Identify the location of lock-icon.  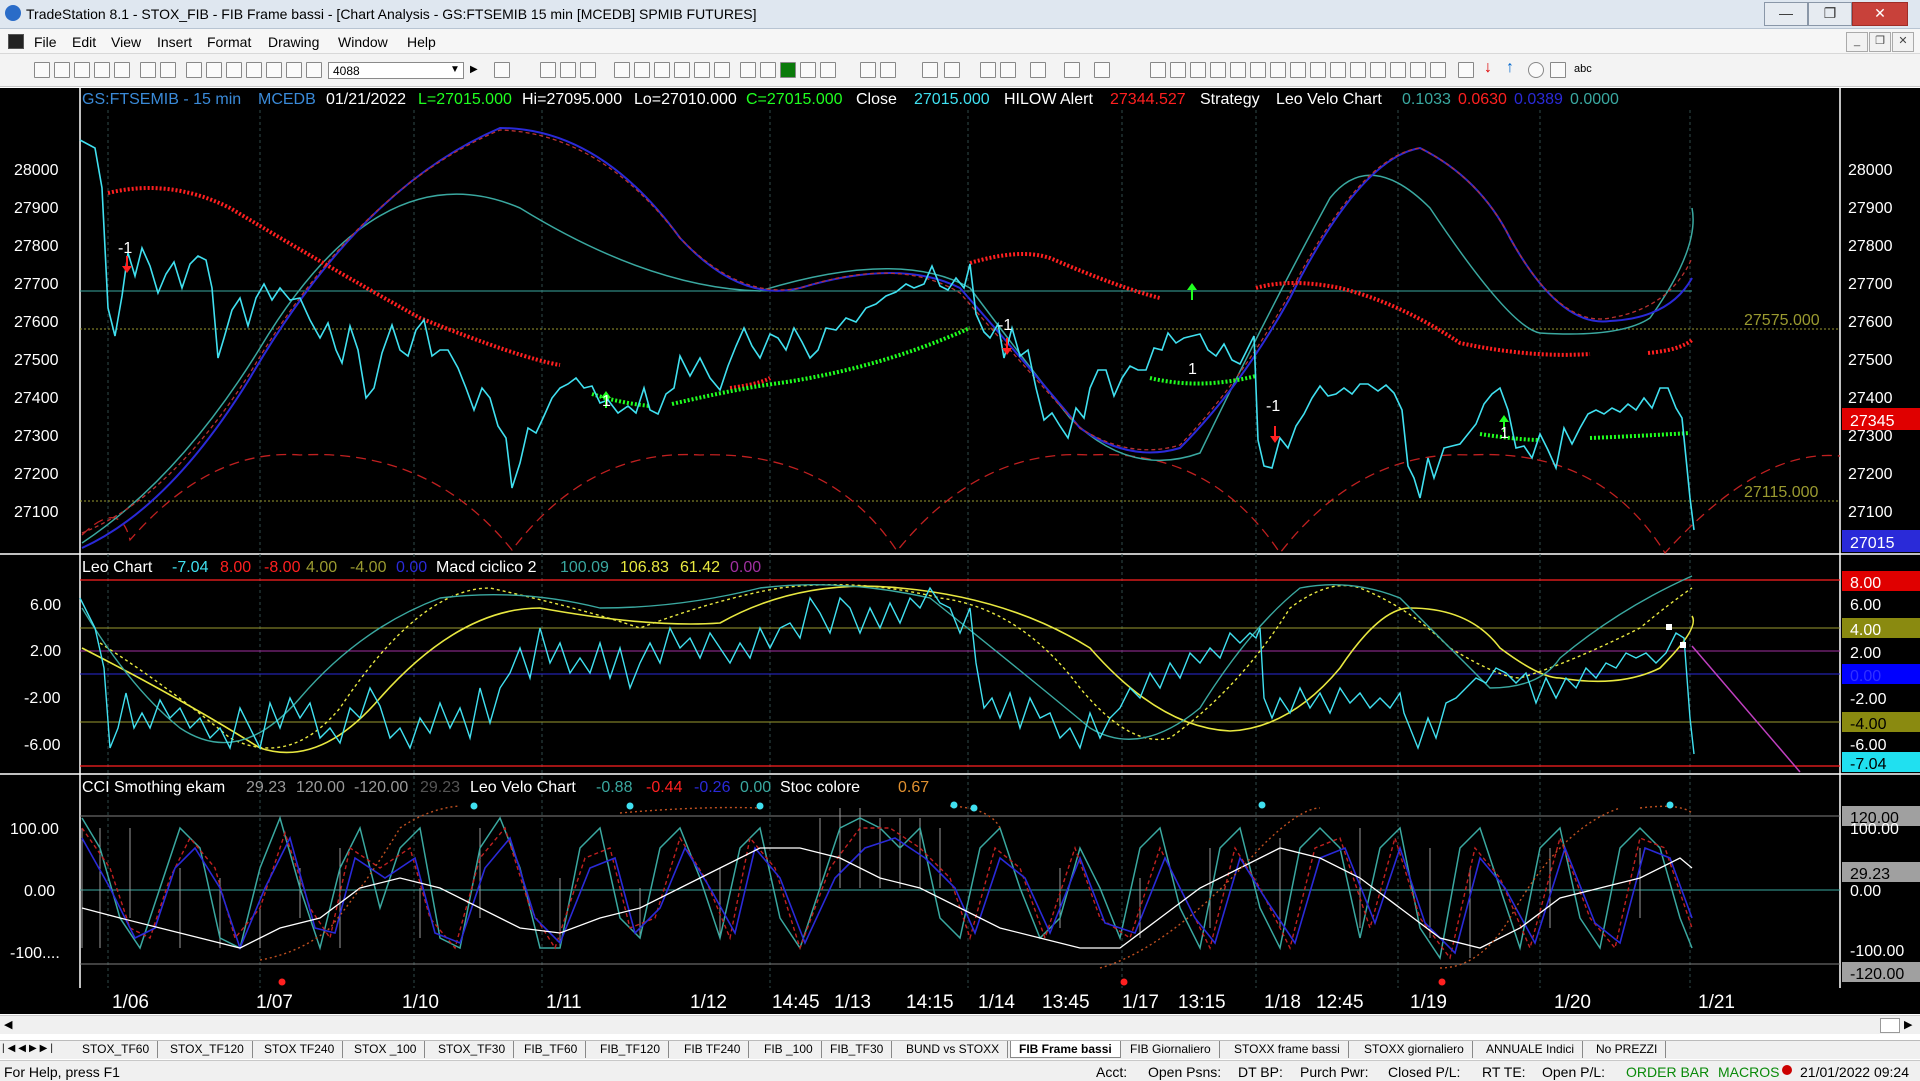
(254, 70).